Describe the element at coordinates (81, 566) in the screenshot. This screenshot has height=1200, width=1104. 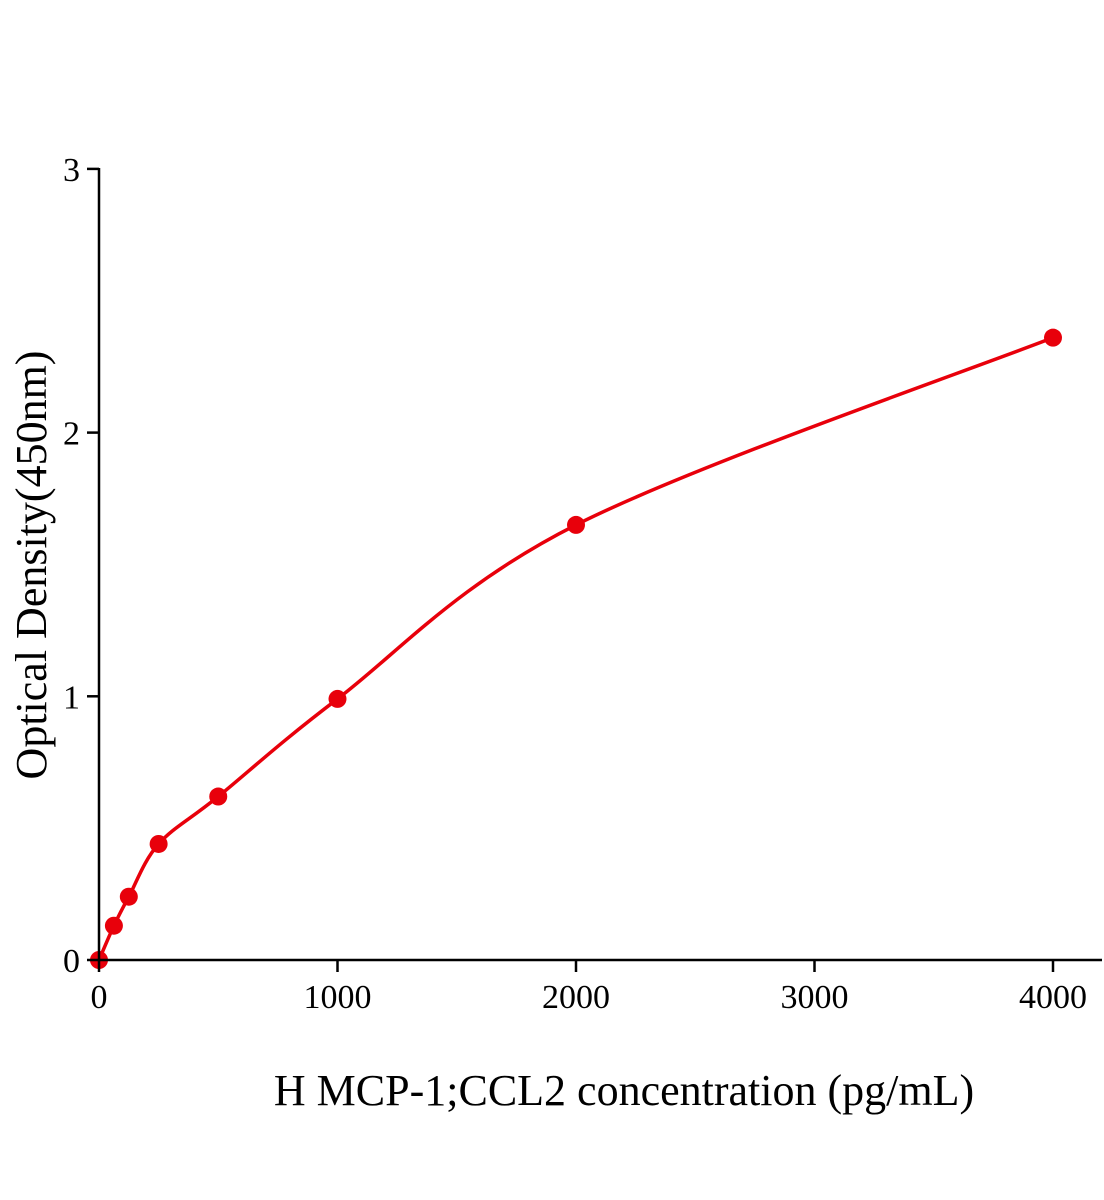
I see `y-ticks: 0 1 2 3` at that location.